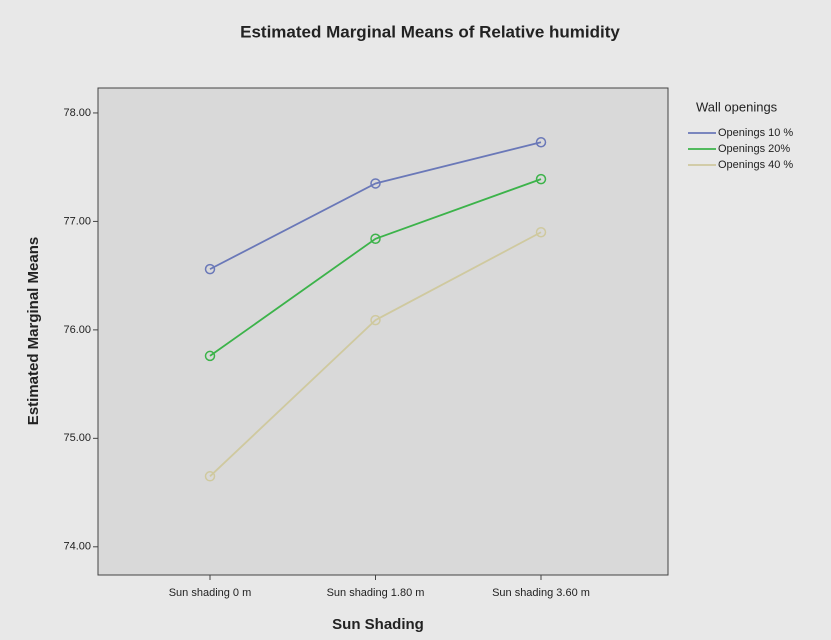 The height and width of the screenshot is (640, 831). What do you see at coordinates (33, 331) in the screenshot?
I see `y-axis-label: Estimated Marginal Means` at bounding box center [33, 331].